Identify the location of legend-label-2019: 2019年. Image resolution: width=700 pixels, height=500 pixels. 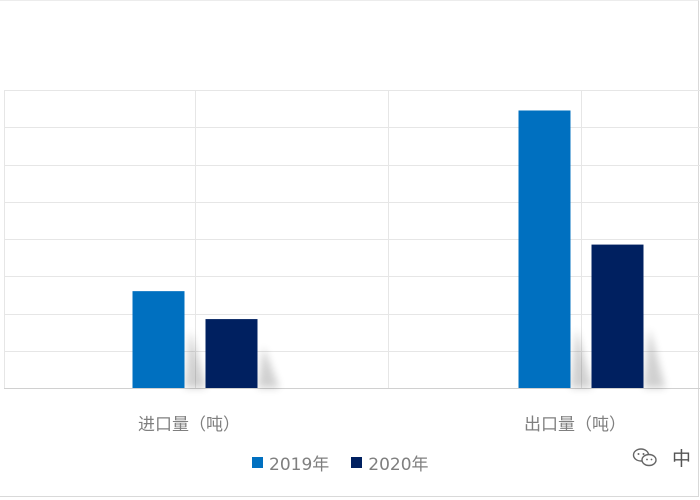
(299, 465).